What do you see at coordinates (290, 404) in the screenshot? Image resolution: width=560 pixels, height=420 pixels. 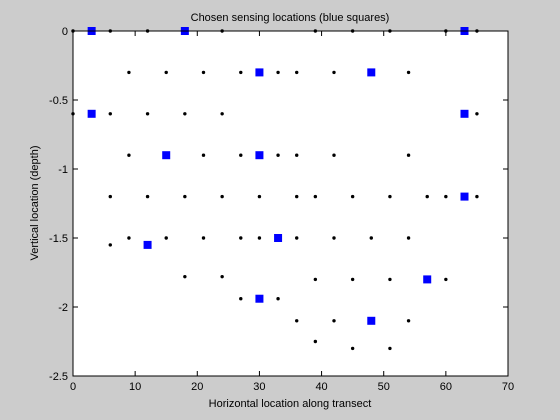 I see `x-axis-label: Horizontal location along transect` at bounding box center [290, 404].